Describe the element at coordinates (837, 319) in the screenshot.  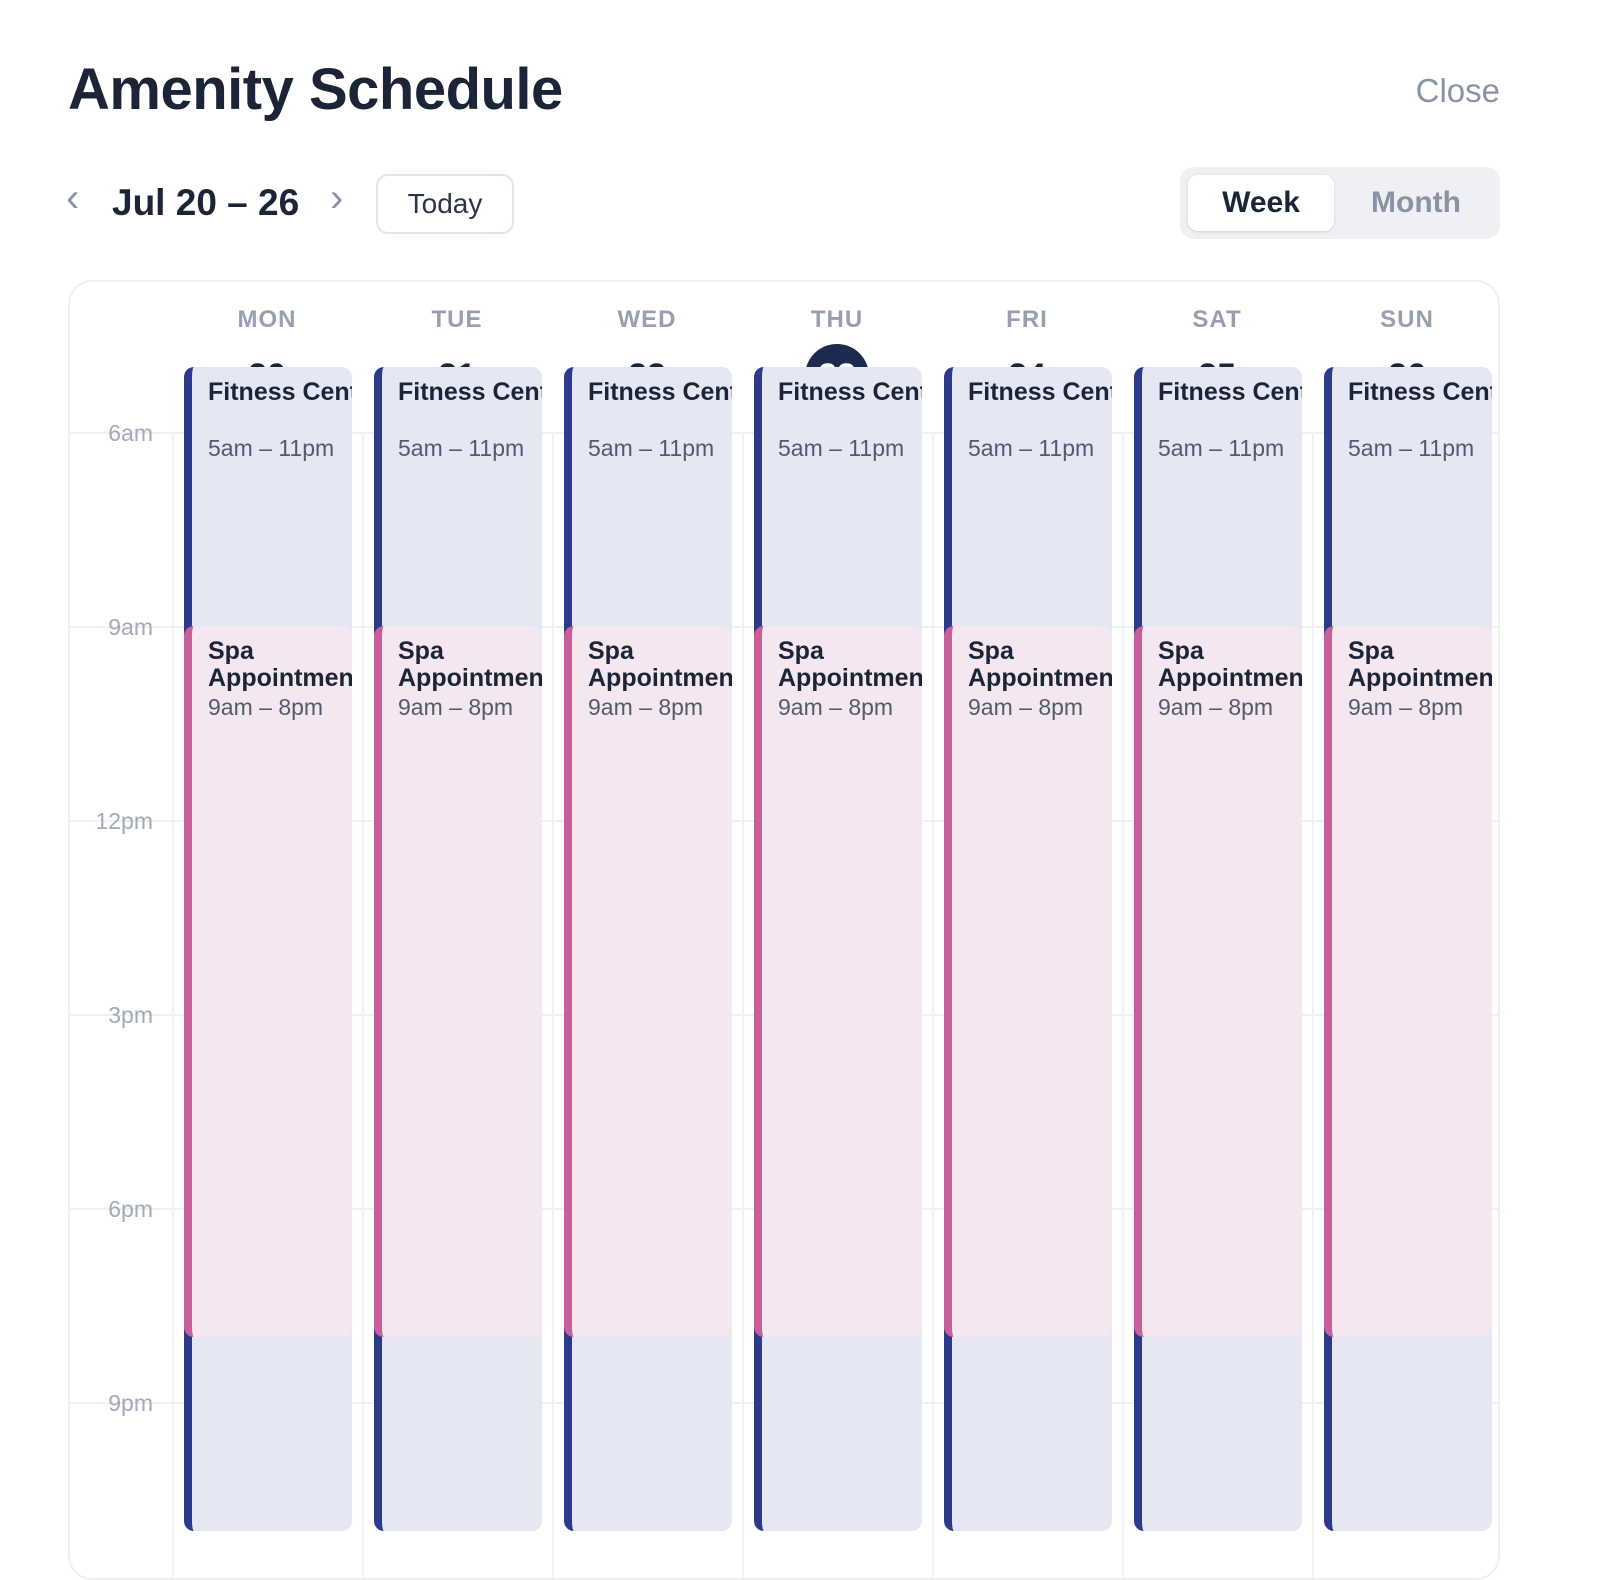
I see `day-header-thu: THU` at that location.